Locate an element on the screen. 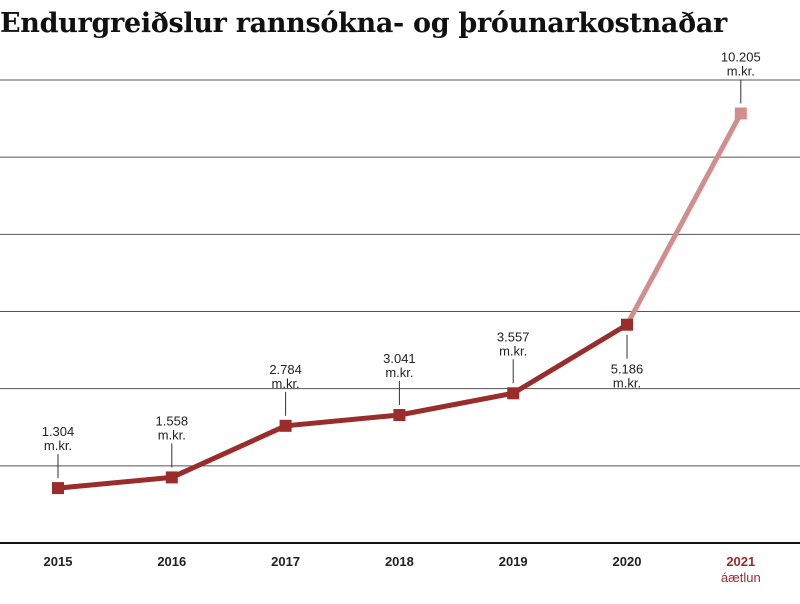 The width and height of the screenshot is (800, 604). data-label: 2.784 m.kr. is located at coordinates (285, 376).